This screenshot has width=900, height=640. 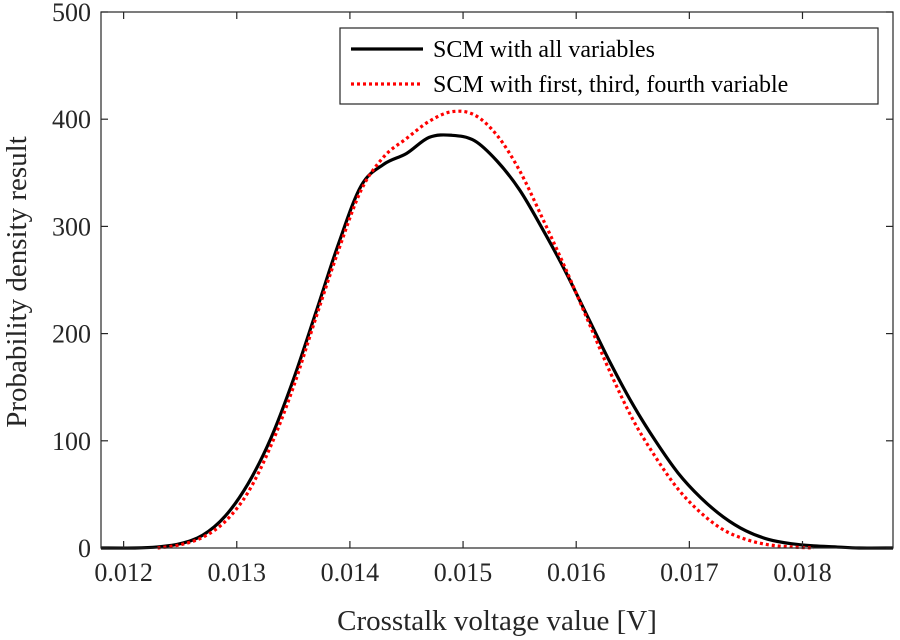 What do you see at coordinates (84, 548) in the screenshot?
I see `y-tick-label: 0` at bounding box center [84, 548].